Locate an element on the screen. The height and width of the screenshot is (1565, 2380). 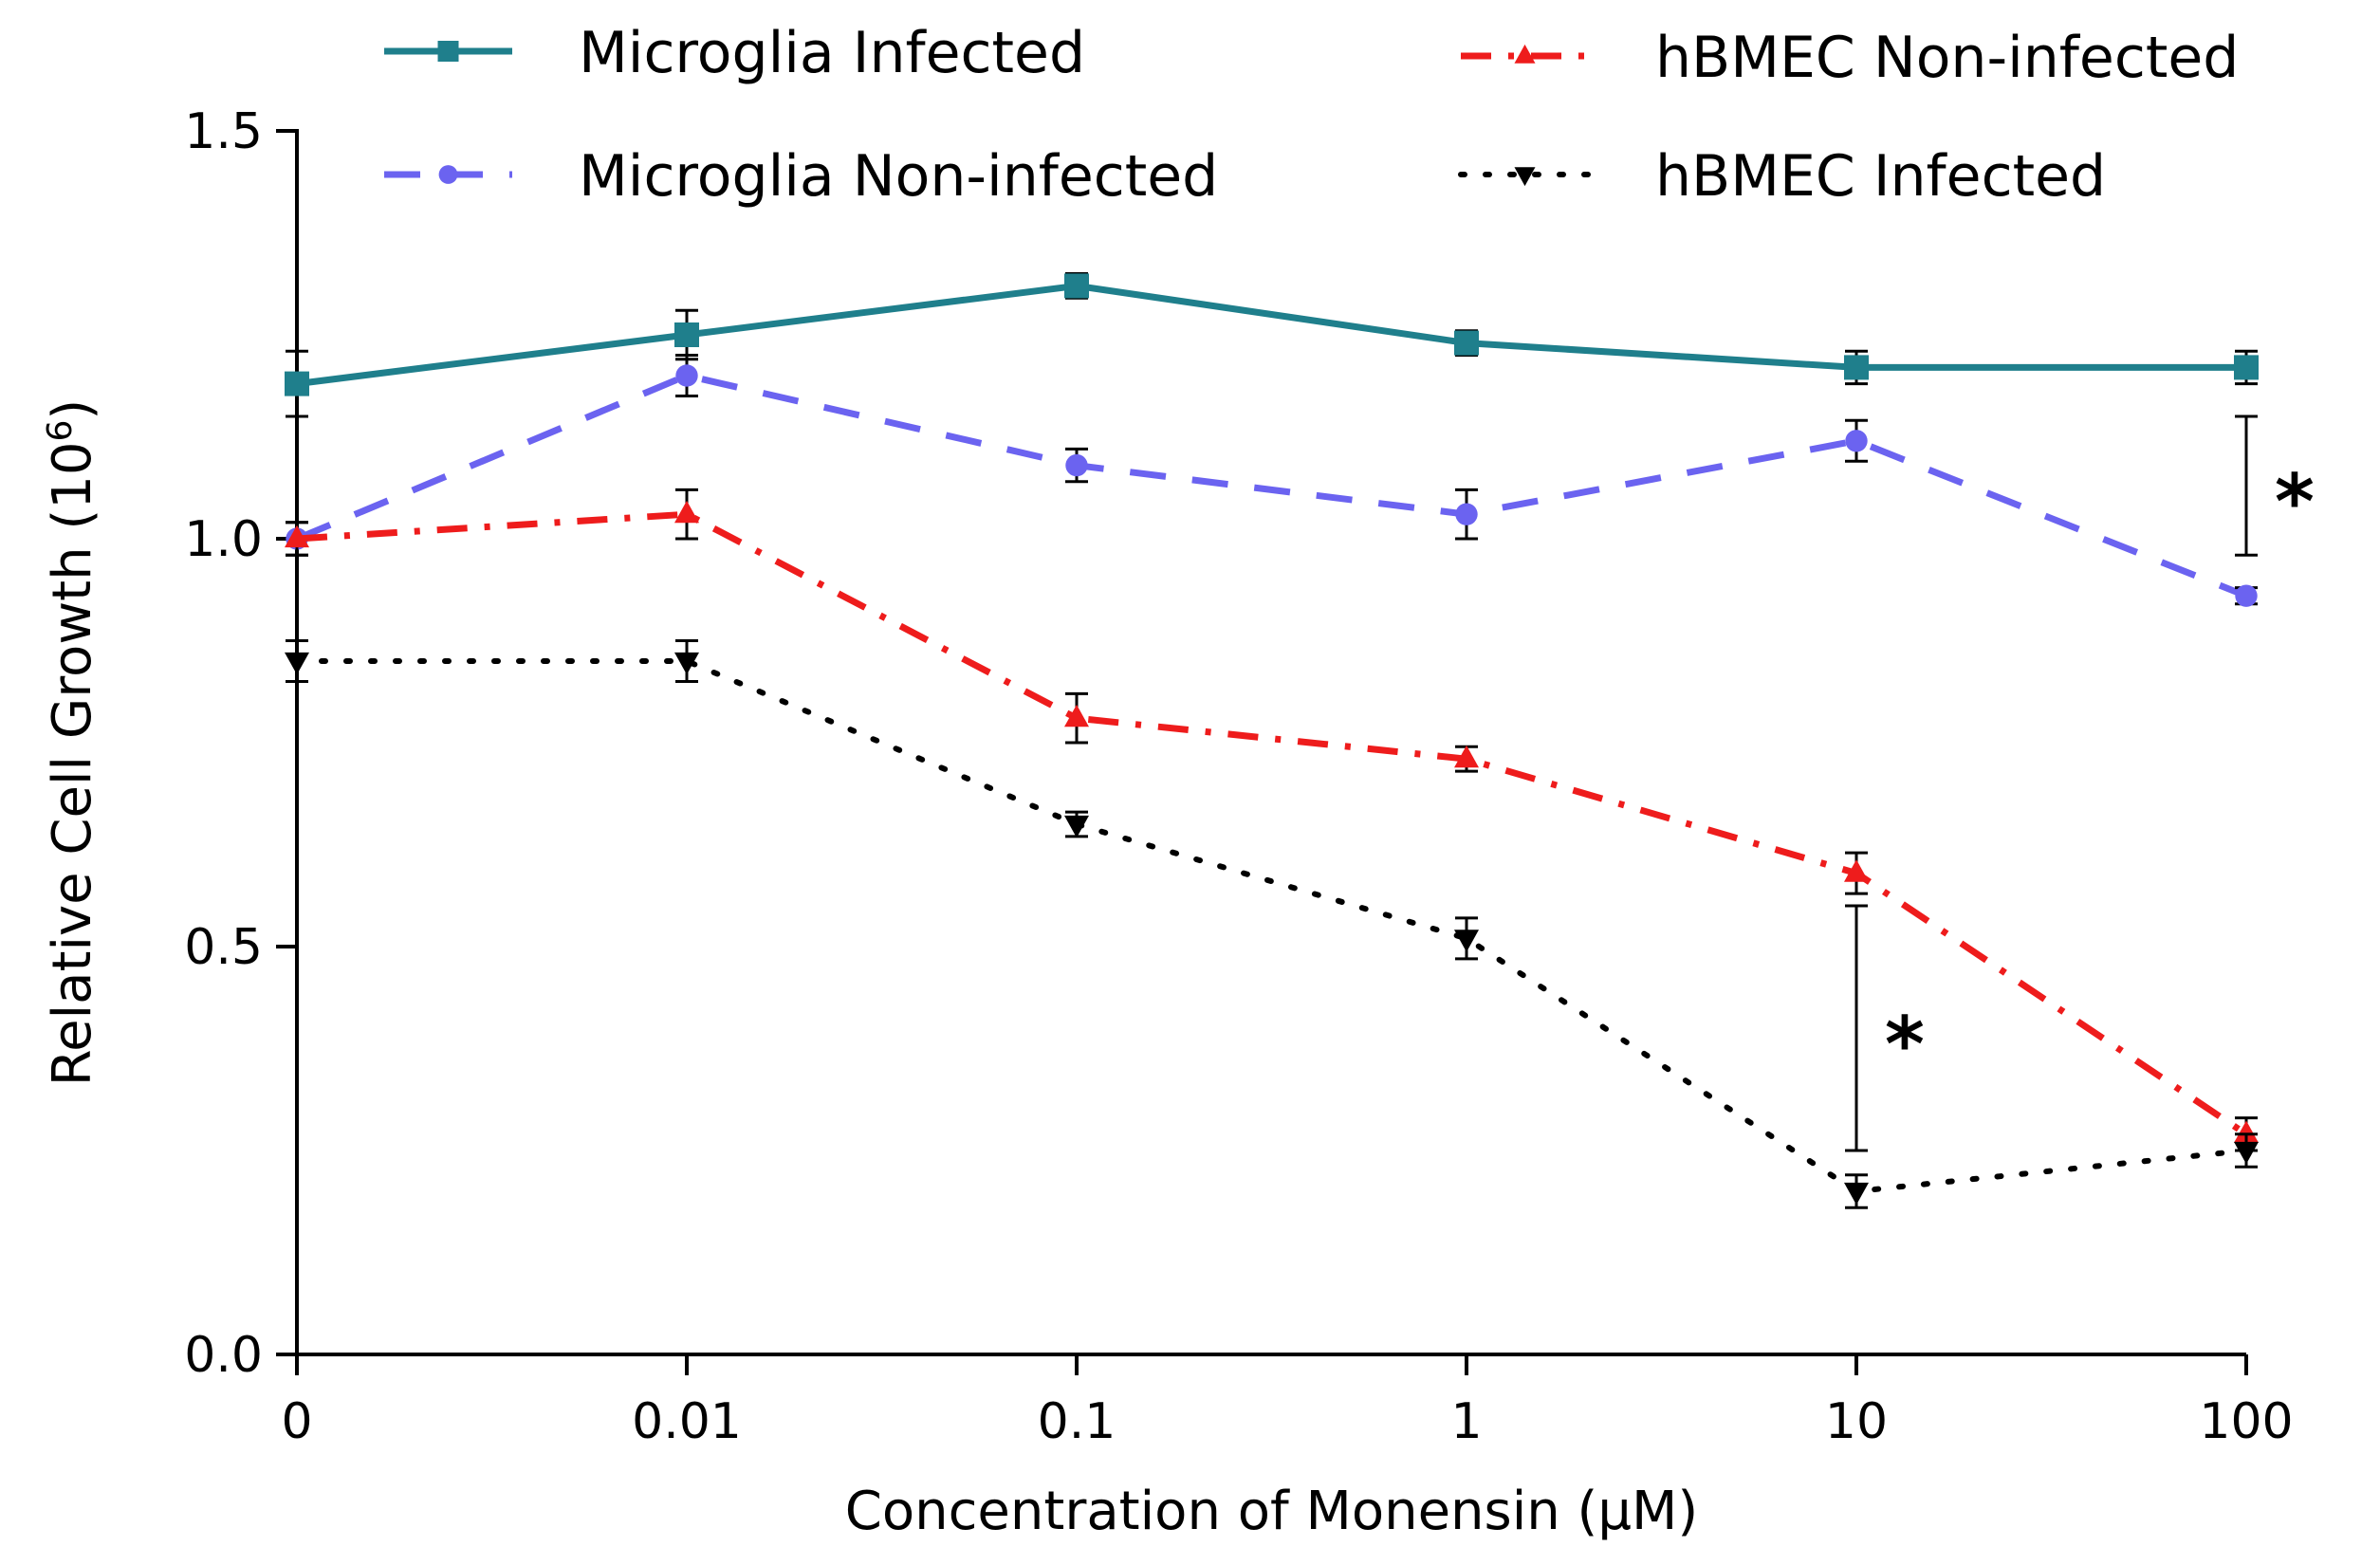
x-tick-label: 1 is located at coordinates (1466, 1421).